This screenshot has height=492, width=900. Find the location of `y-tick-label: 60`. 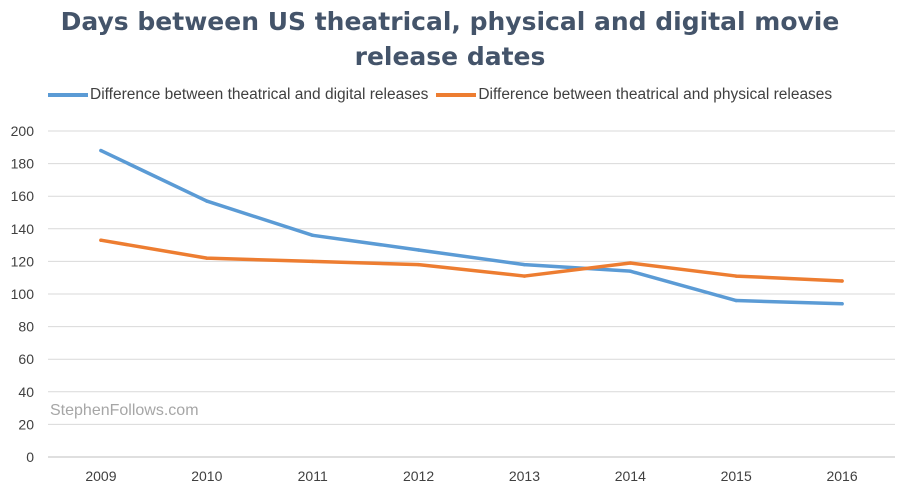

y-tick-label: 60 is located at coordinates (26, 359).